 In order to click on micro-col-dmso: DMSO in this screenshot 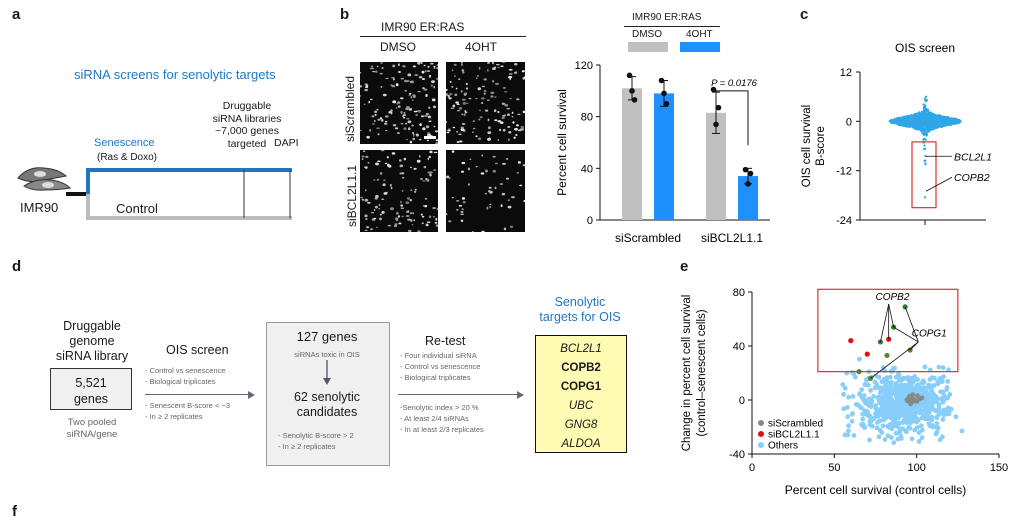, I will do `click(398, 47)`.